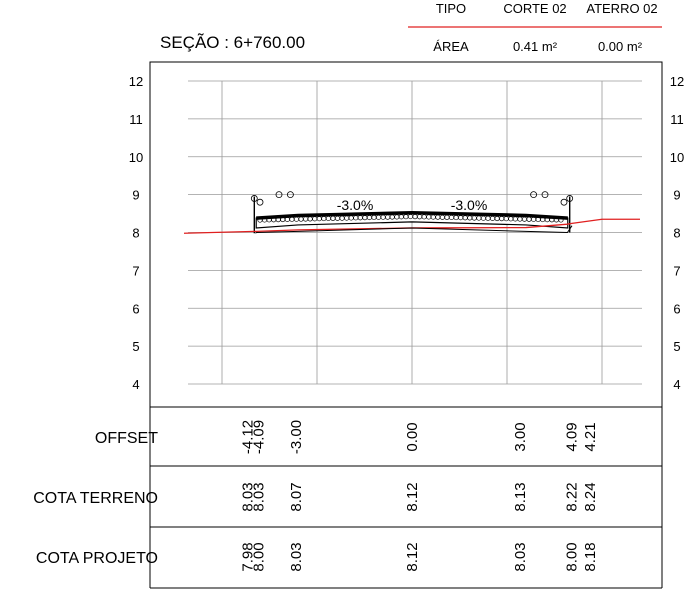 This screenshot has width=699, height=604. Describe the element at coordinates (677, 81) in the screenshot. I see `y-tick-label-right: 12` at that location.